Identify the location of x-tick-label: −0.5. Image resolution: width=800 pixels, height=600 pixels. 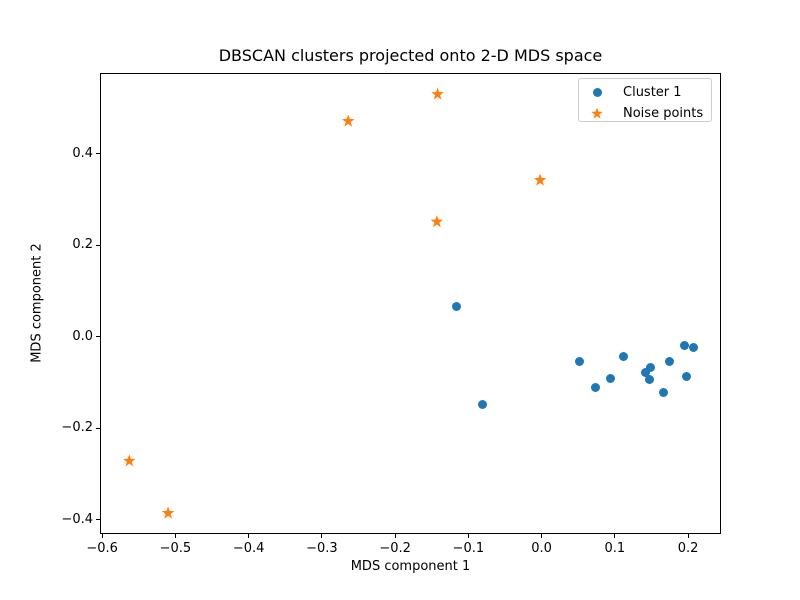
(175, 548).